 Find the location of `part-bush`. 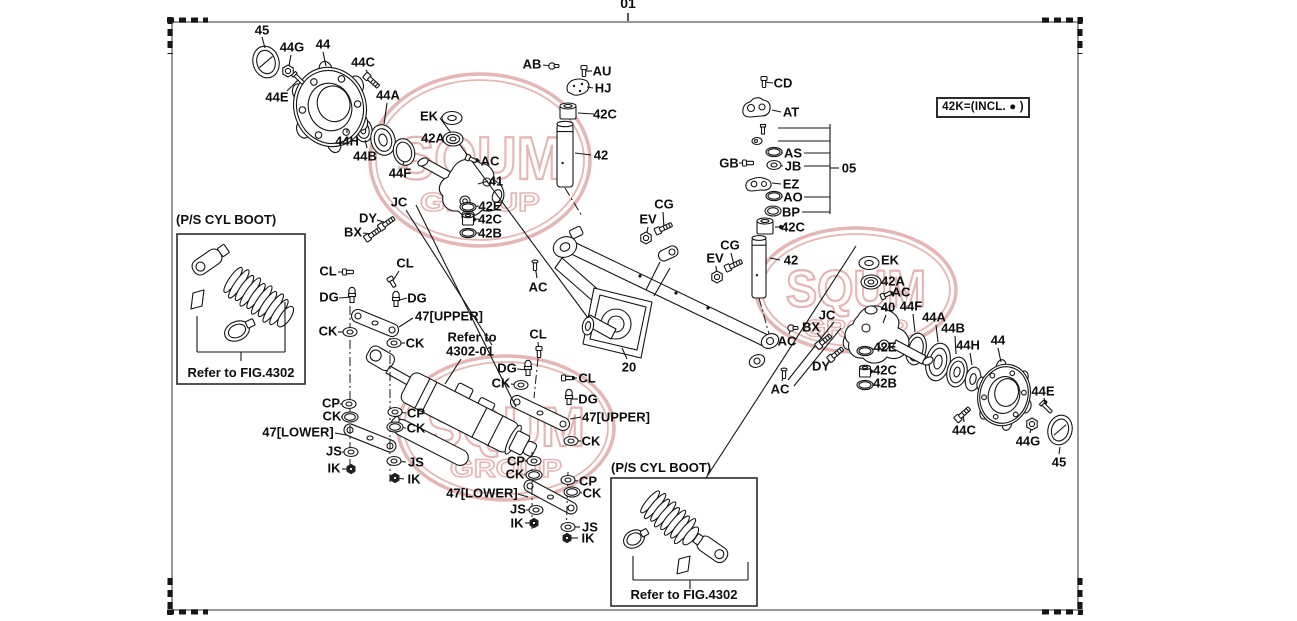

part-bush is located at coordinates (865, 371).